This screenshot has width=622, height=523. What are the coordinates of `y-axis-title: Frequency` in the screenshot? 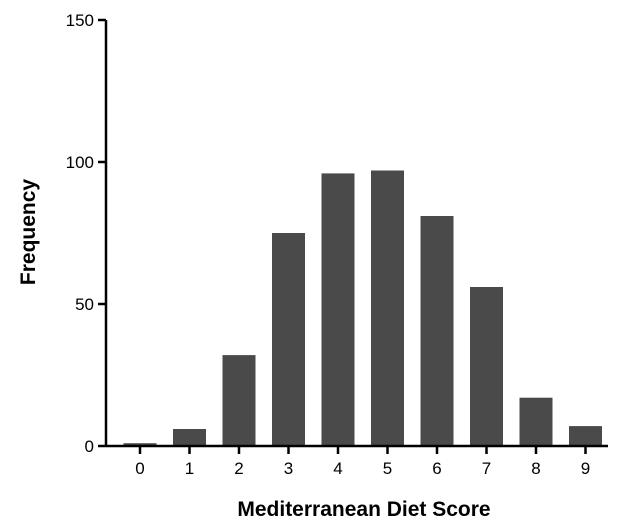 It's located at (28, 232).